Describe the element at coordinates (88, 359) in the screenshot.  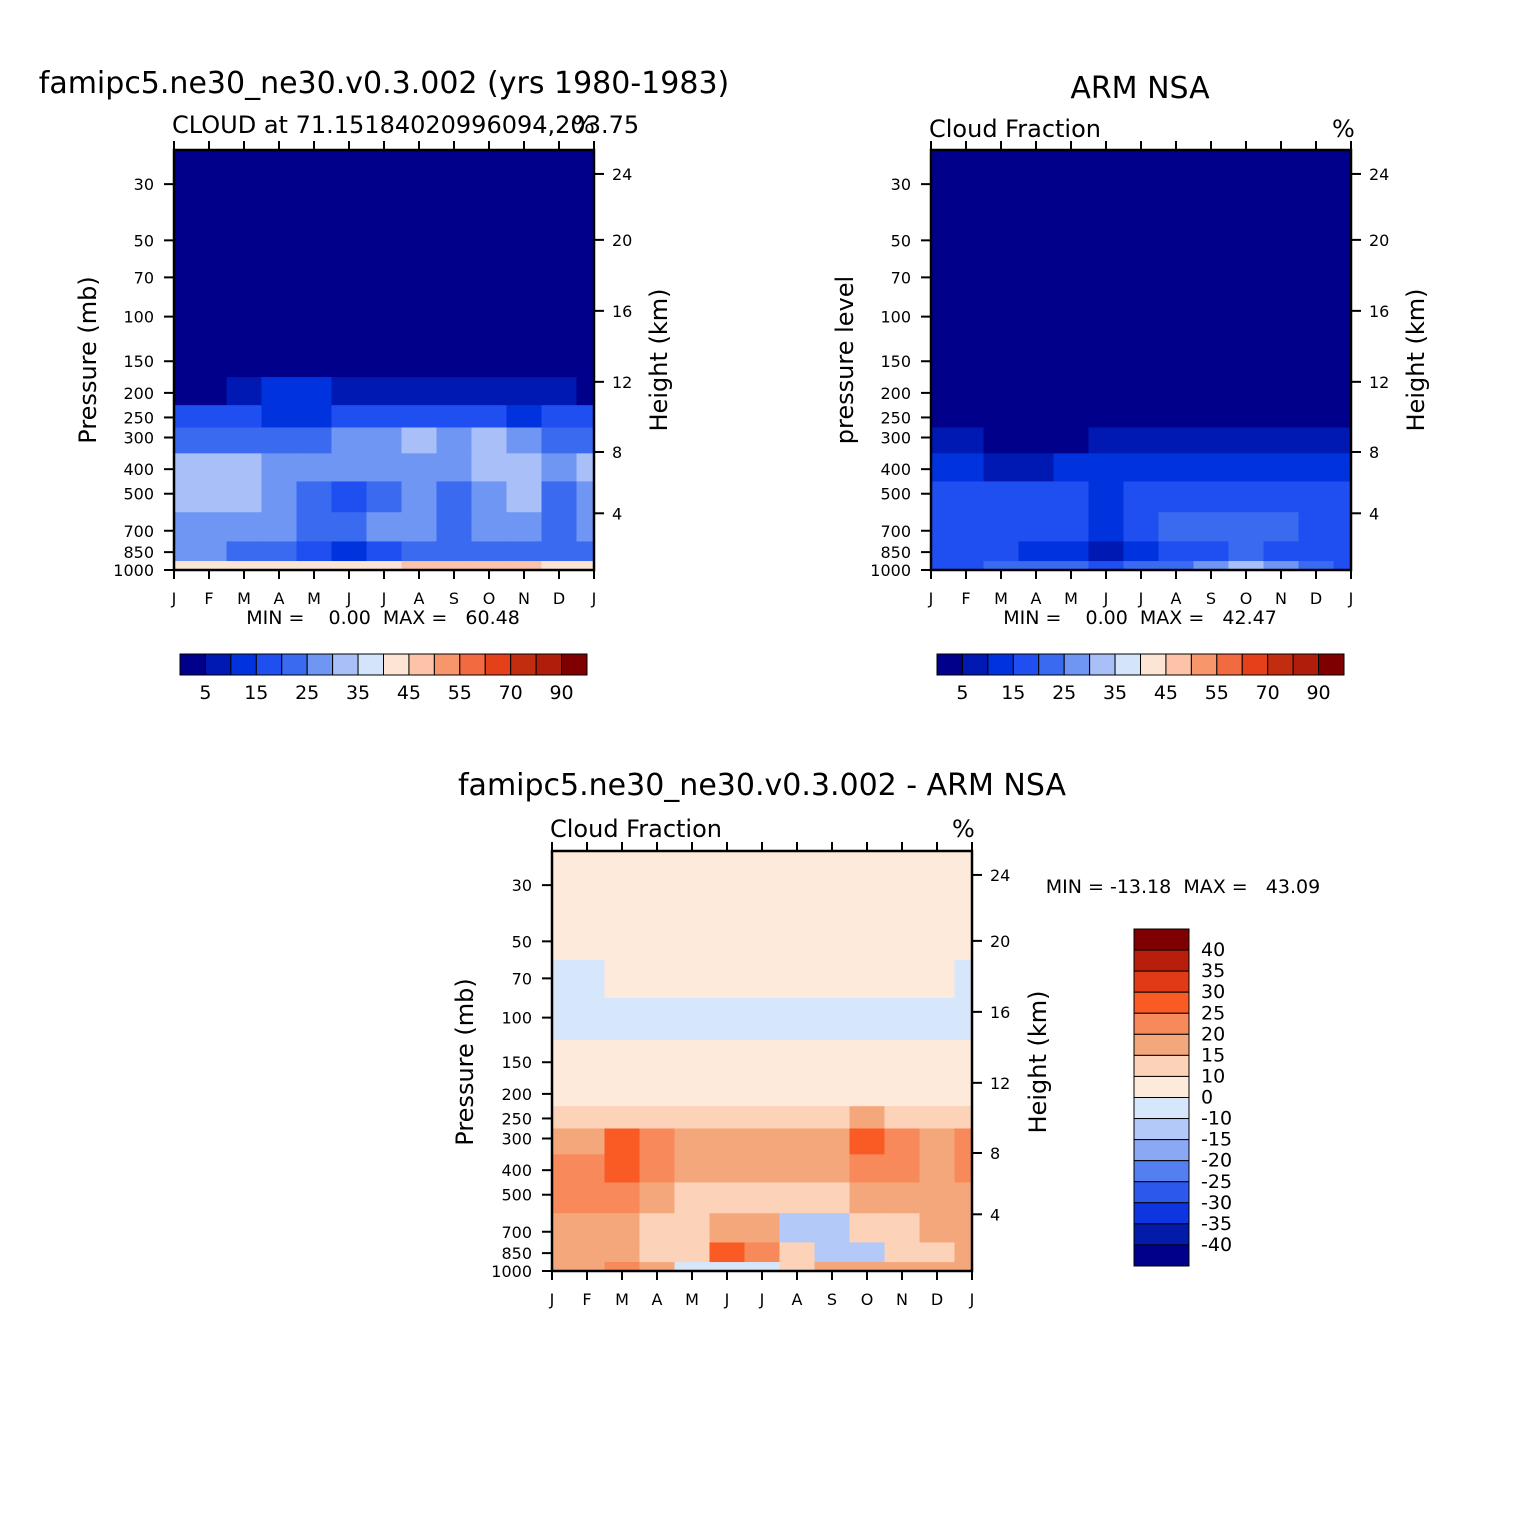
I see `panel1-ylabel: Pressure (mb)` at that location.